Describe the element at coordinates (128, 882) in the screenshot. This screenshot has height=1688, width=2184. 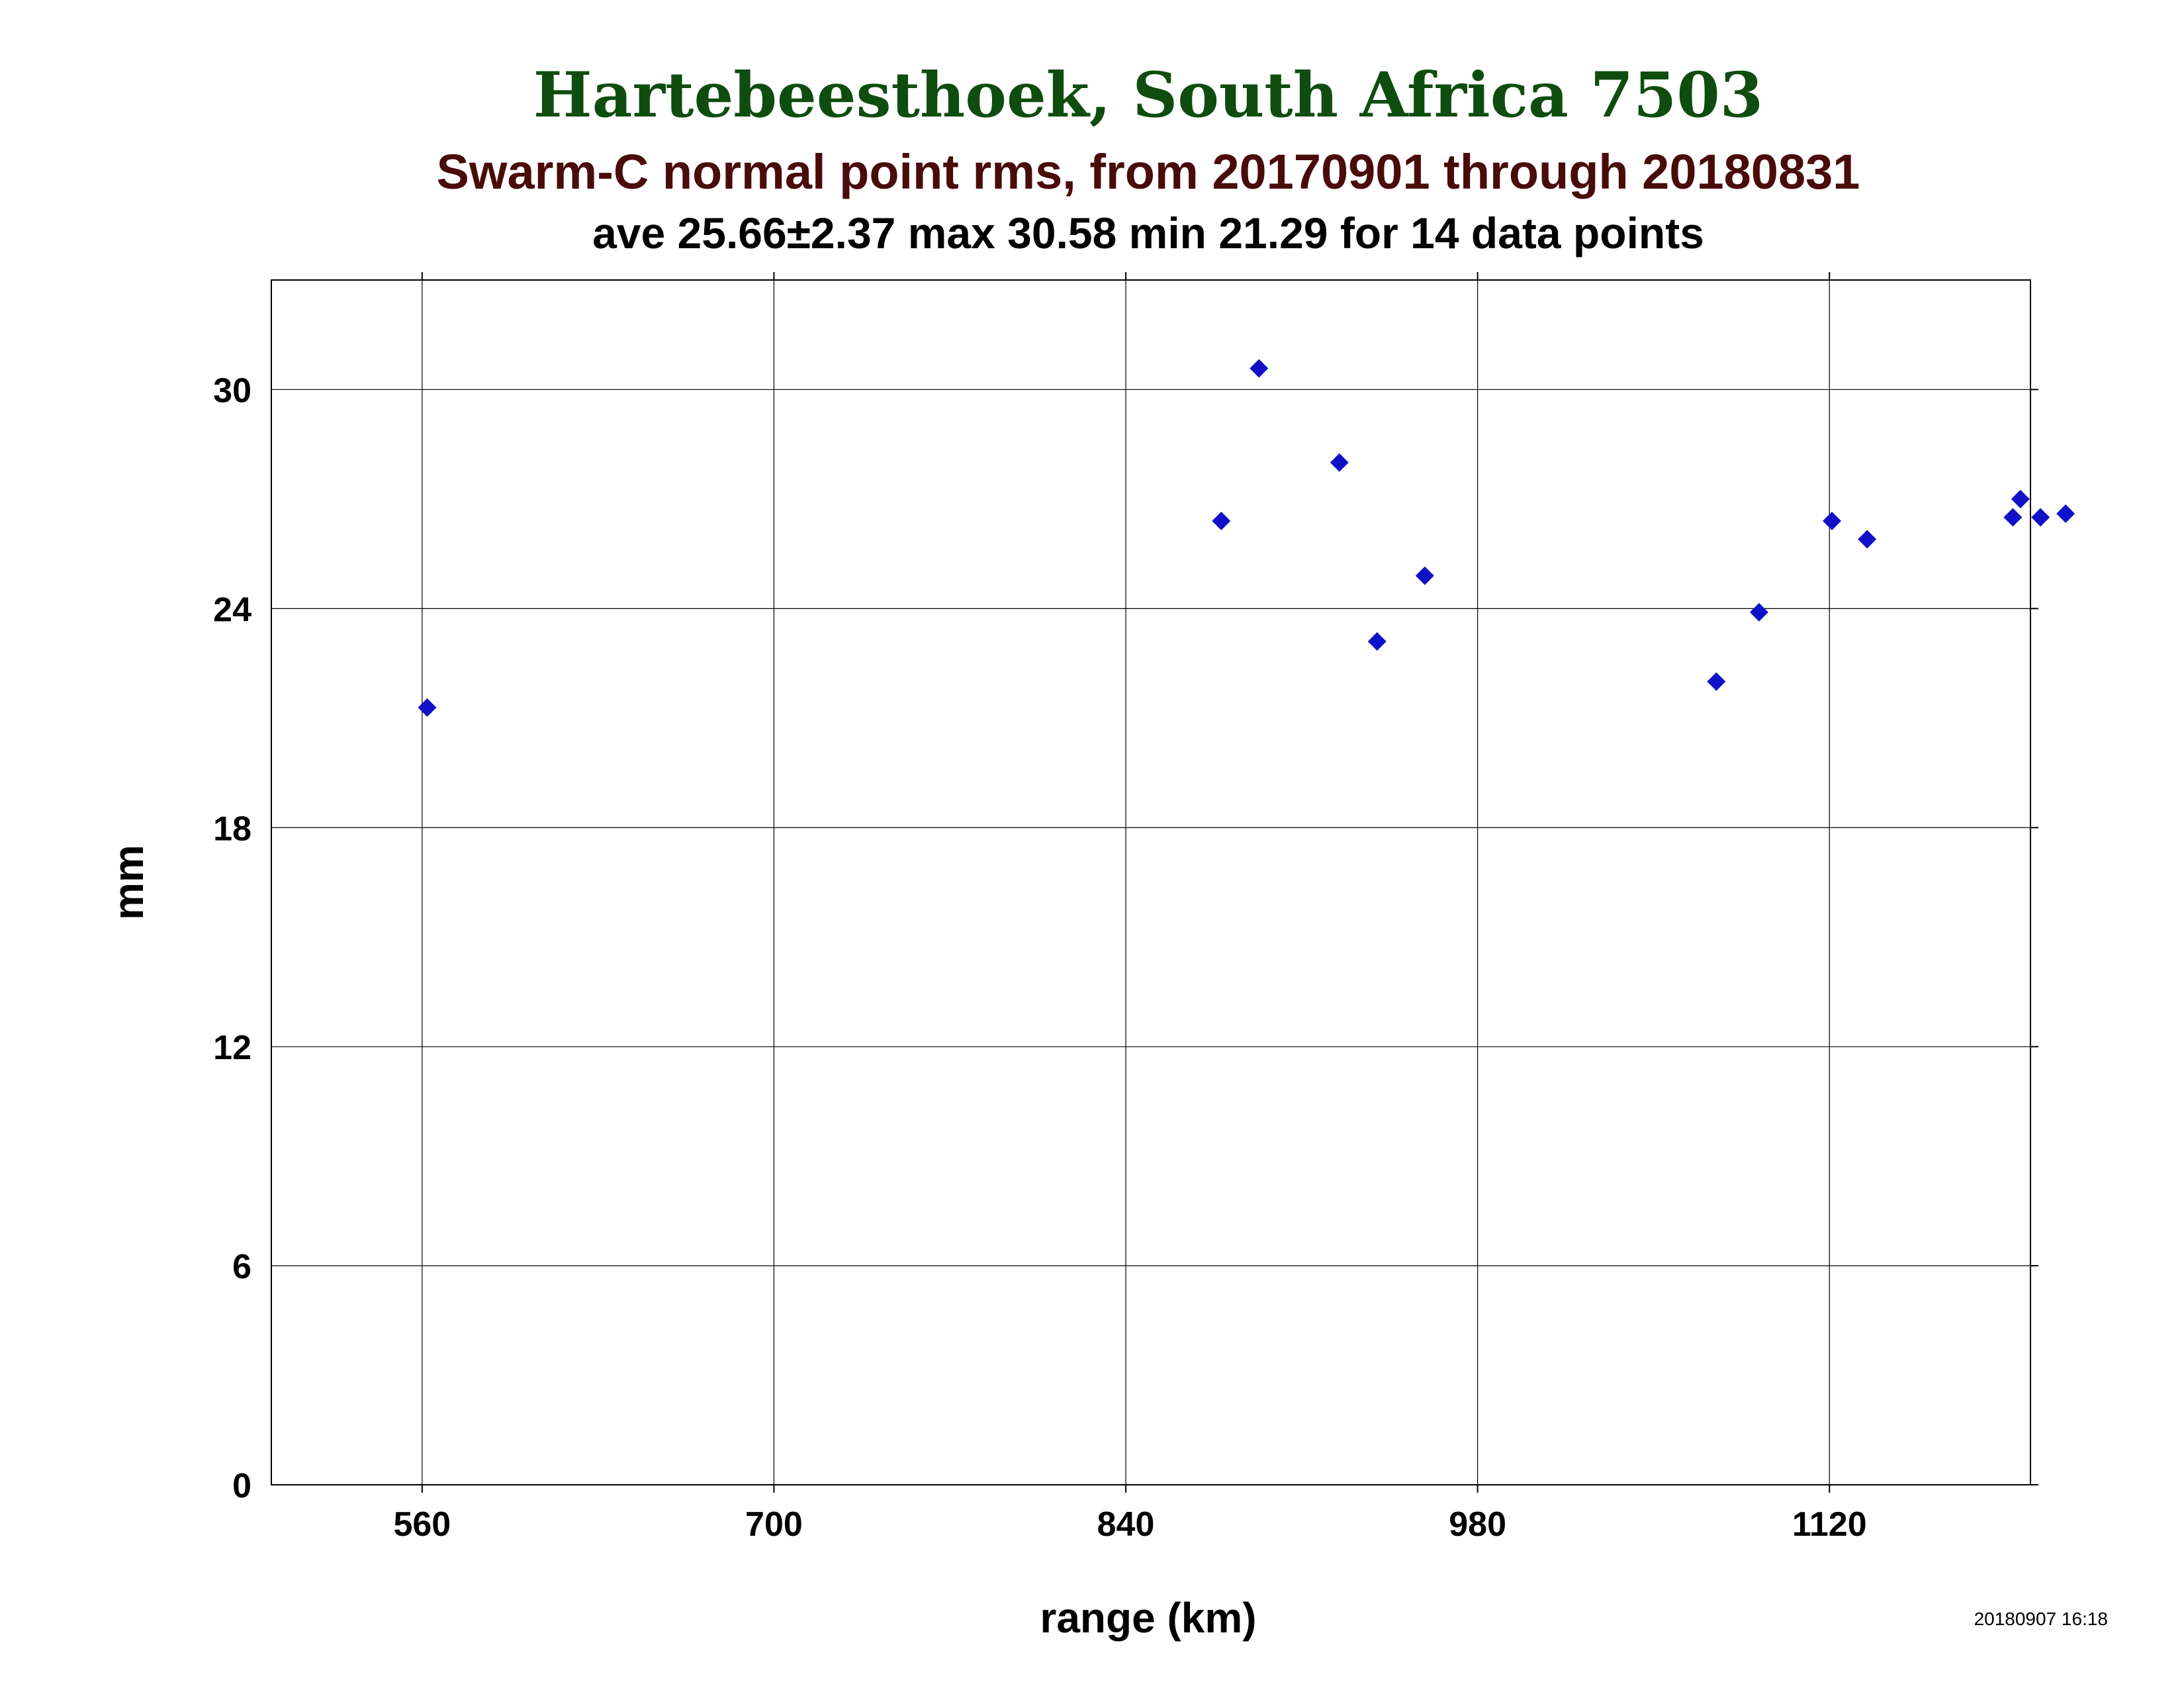
I see `y-axis-label: mm` at that location.